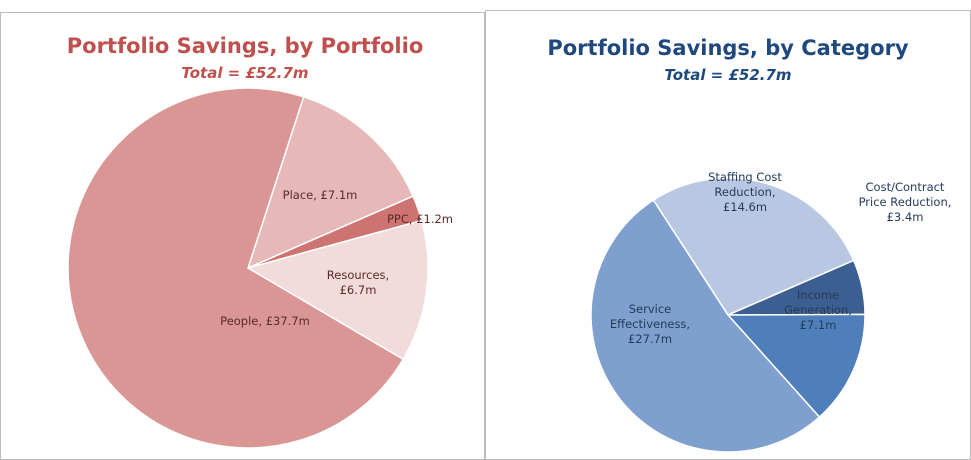  What do you see at coordinates (650, 324) in the screenshot?
I see `data-label: Service Effectiveness, £27.7m` at bounding box center [650, 324].